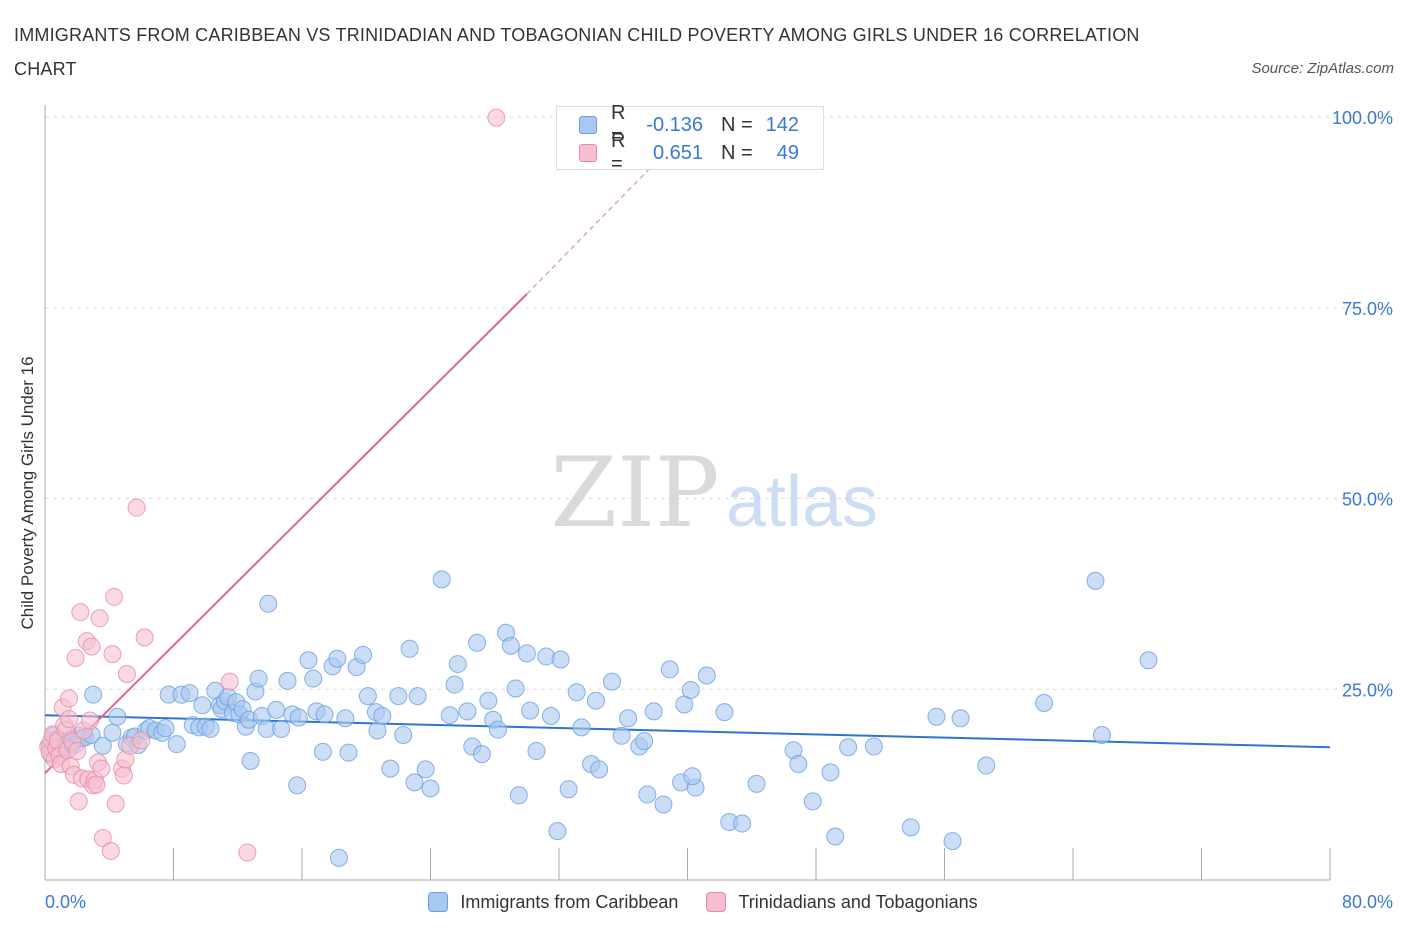 Image resolution: width=1406 pixels, height=930 pixels. Describe the element at coordinates (677, 152) in the screenshot. I see `r-value-trinidadian: 0.651` at that location.